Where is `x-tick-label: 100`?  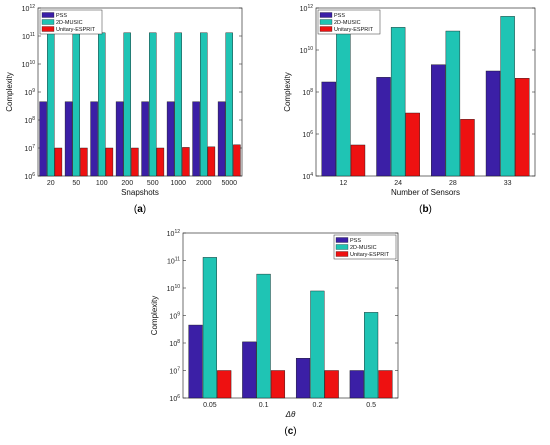 x-tick-label: 100 is located at coordinates (102, 183).